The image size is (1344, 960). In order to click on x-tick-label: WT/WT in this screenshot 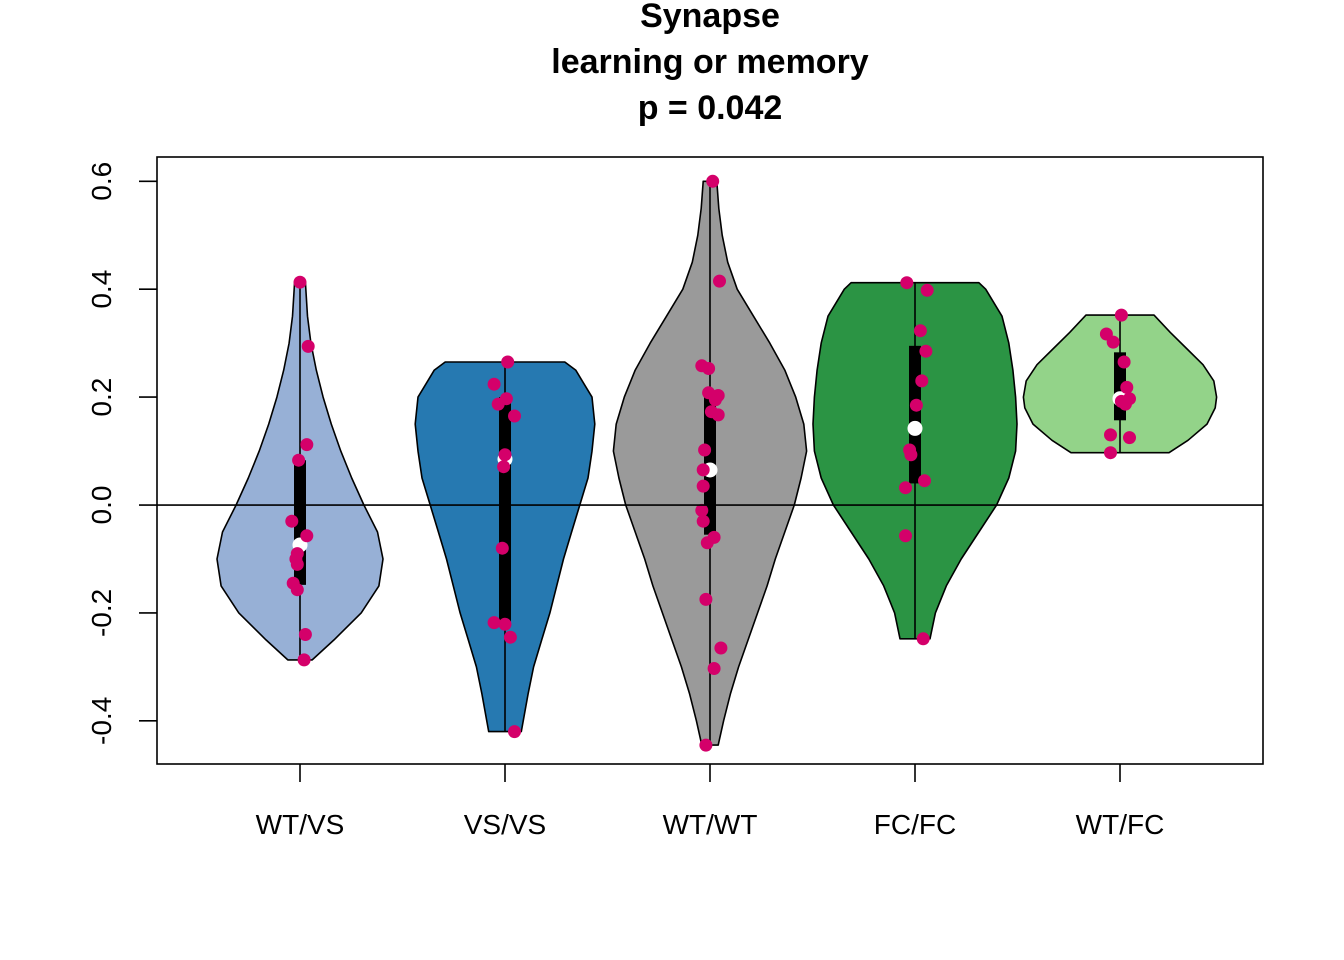, I will do `click(710, 824)`.